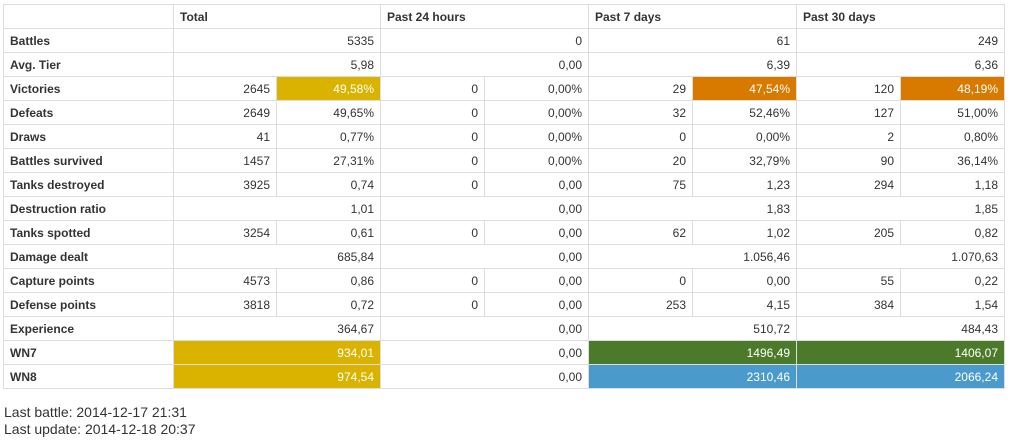 The height and width of the screenshot is (442, 1018). I want to click on row-label-victories: Victories, so click(88, 88).